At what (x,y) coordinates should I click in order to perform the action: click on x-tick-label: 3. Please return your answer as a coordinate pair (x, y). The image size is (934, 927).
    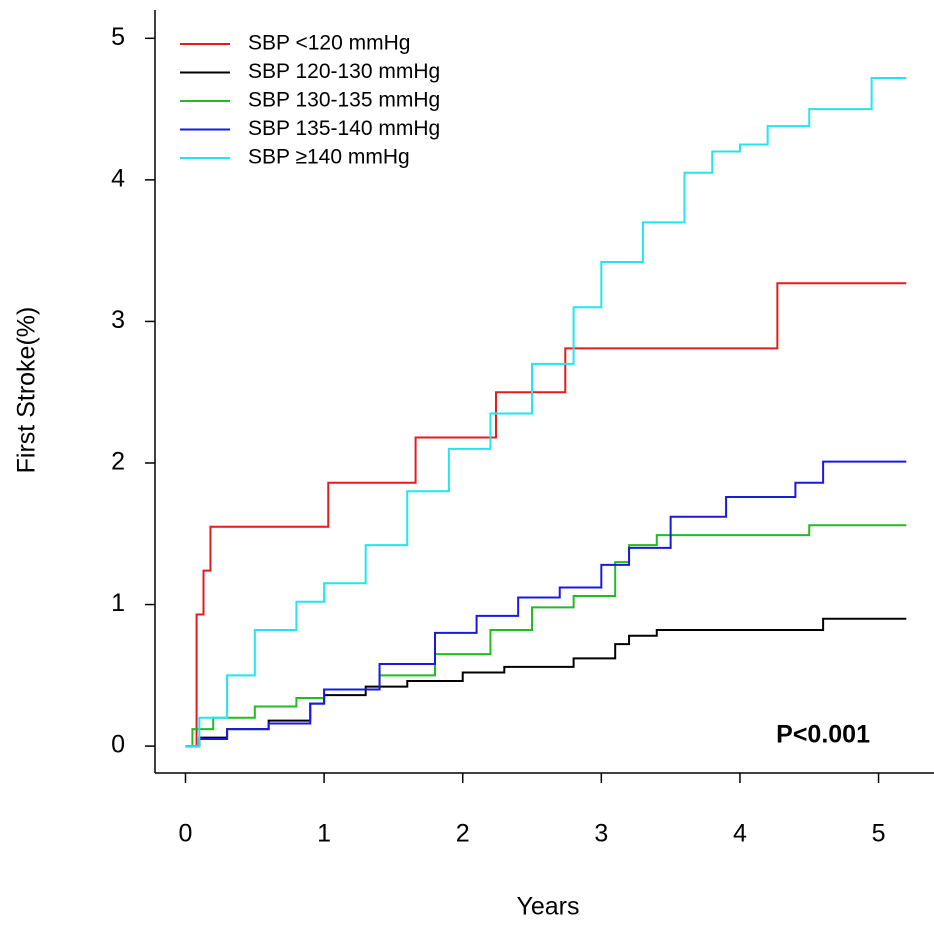
    Looking at the image, I should click on (601, 834).